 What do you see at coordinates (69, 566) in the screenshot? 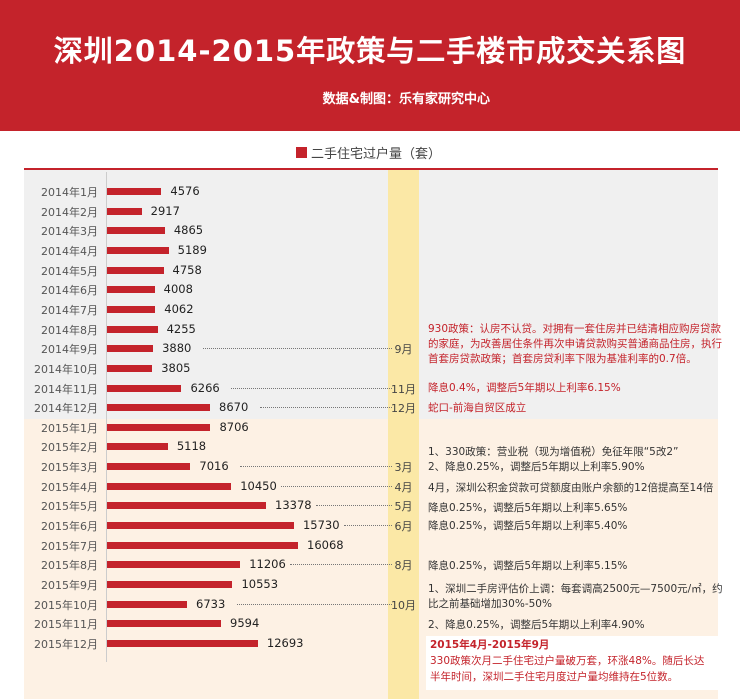
I see `category-label: 2015年8月` at bounding box center [69, 566].